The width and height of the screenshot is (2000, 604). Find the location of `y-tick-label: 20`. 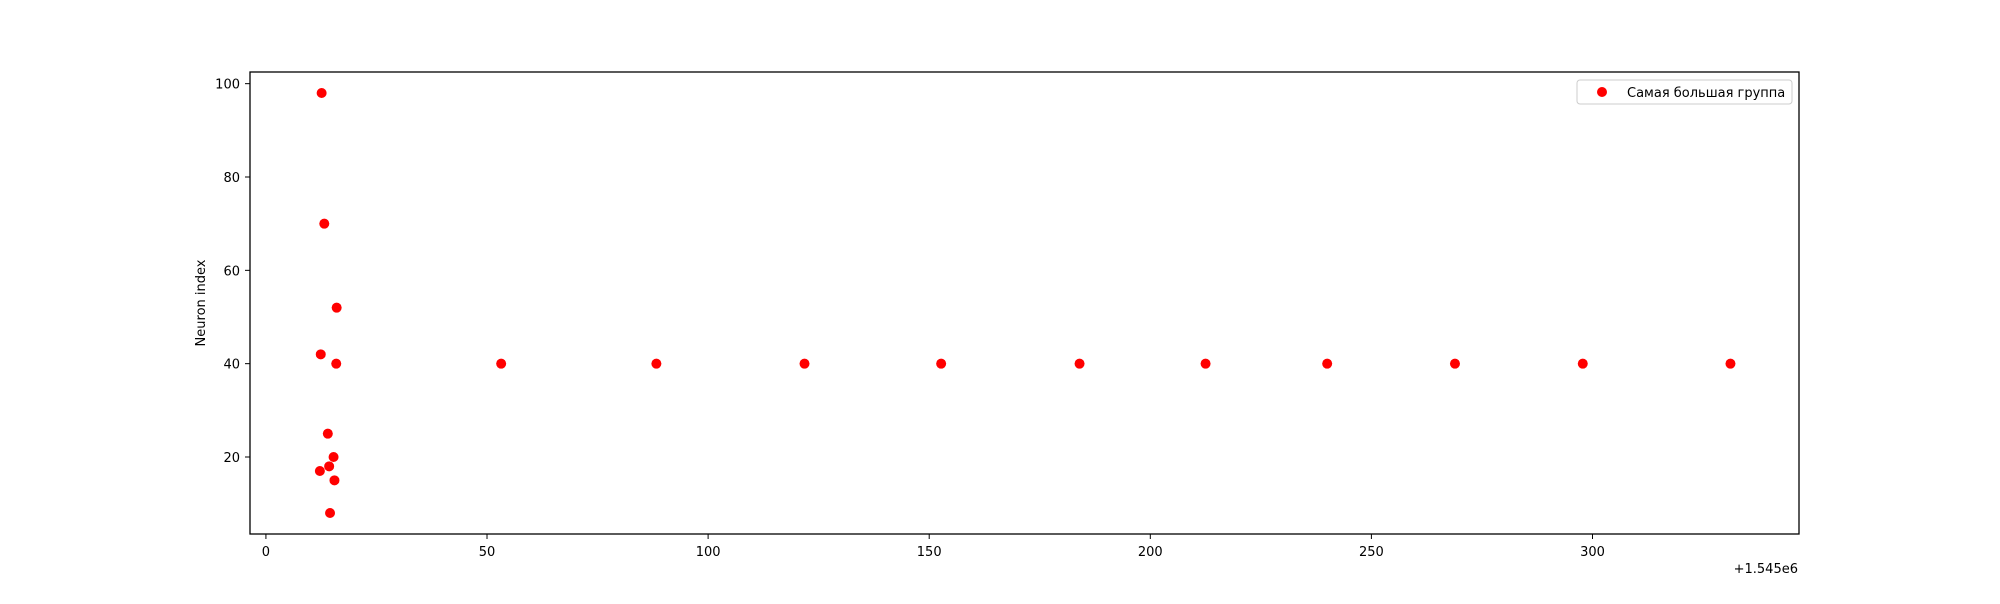

y-tick-label: 20 is located at coordinates (231, 458).